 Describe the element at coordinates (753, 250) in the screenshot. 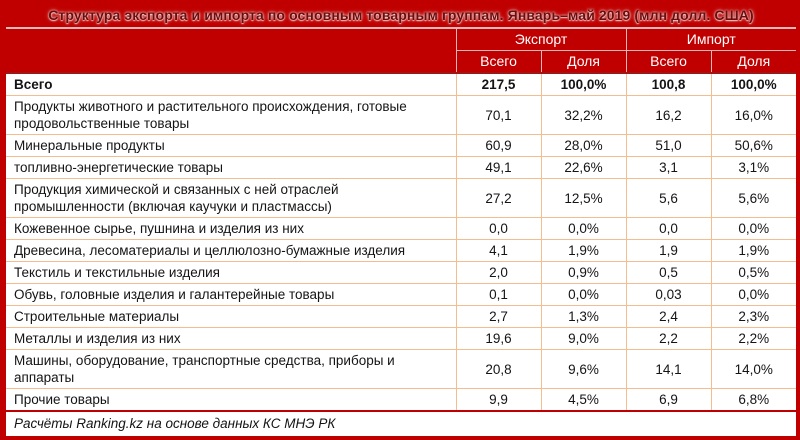

I see `cell-import-share: 1,9%` at that location.